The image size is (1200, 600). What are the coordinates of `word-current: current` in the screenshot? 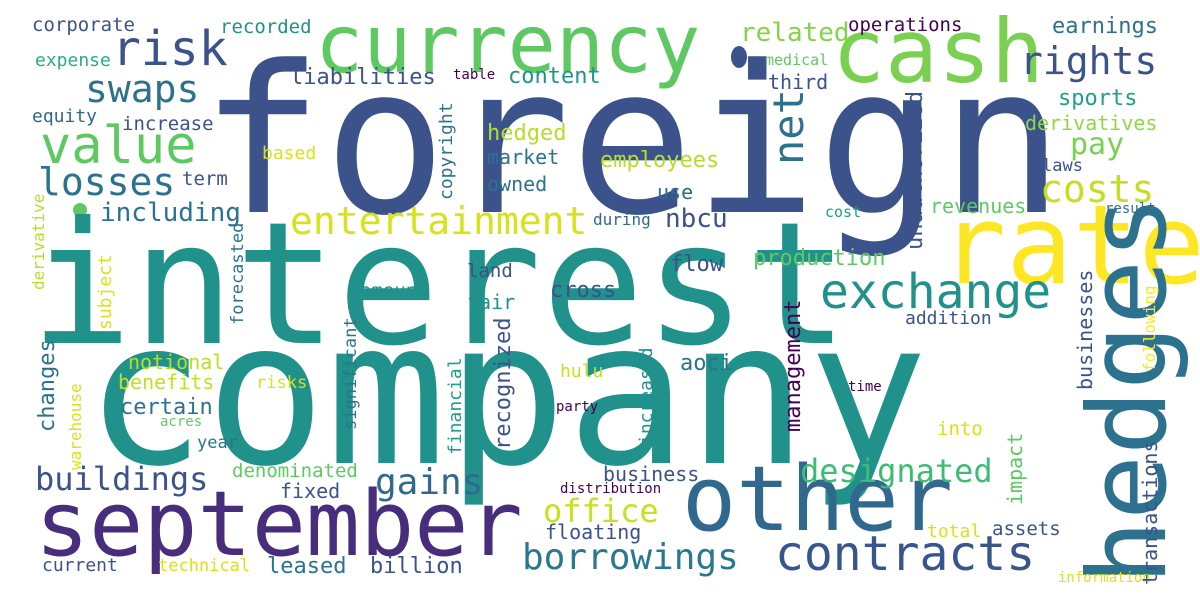 It's located at (80, 565).